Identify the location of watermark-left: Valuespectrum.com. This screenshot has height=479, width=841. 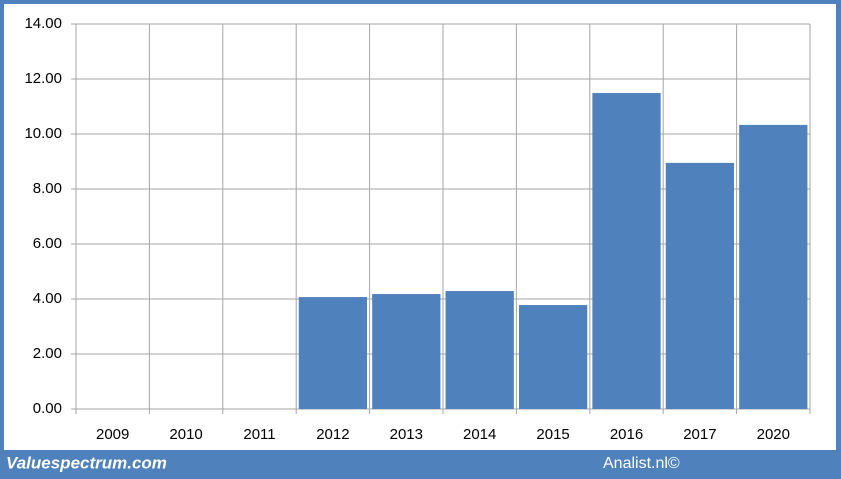
(86, 462).